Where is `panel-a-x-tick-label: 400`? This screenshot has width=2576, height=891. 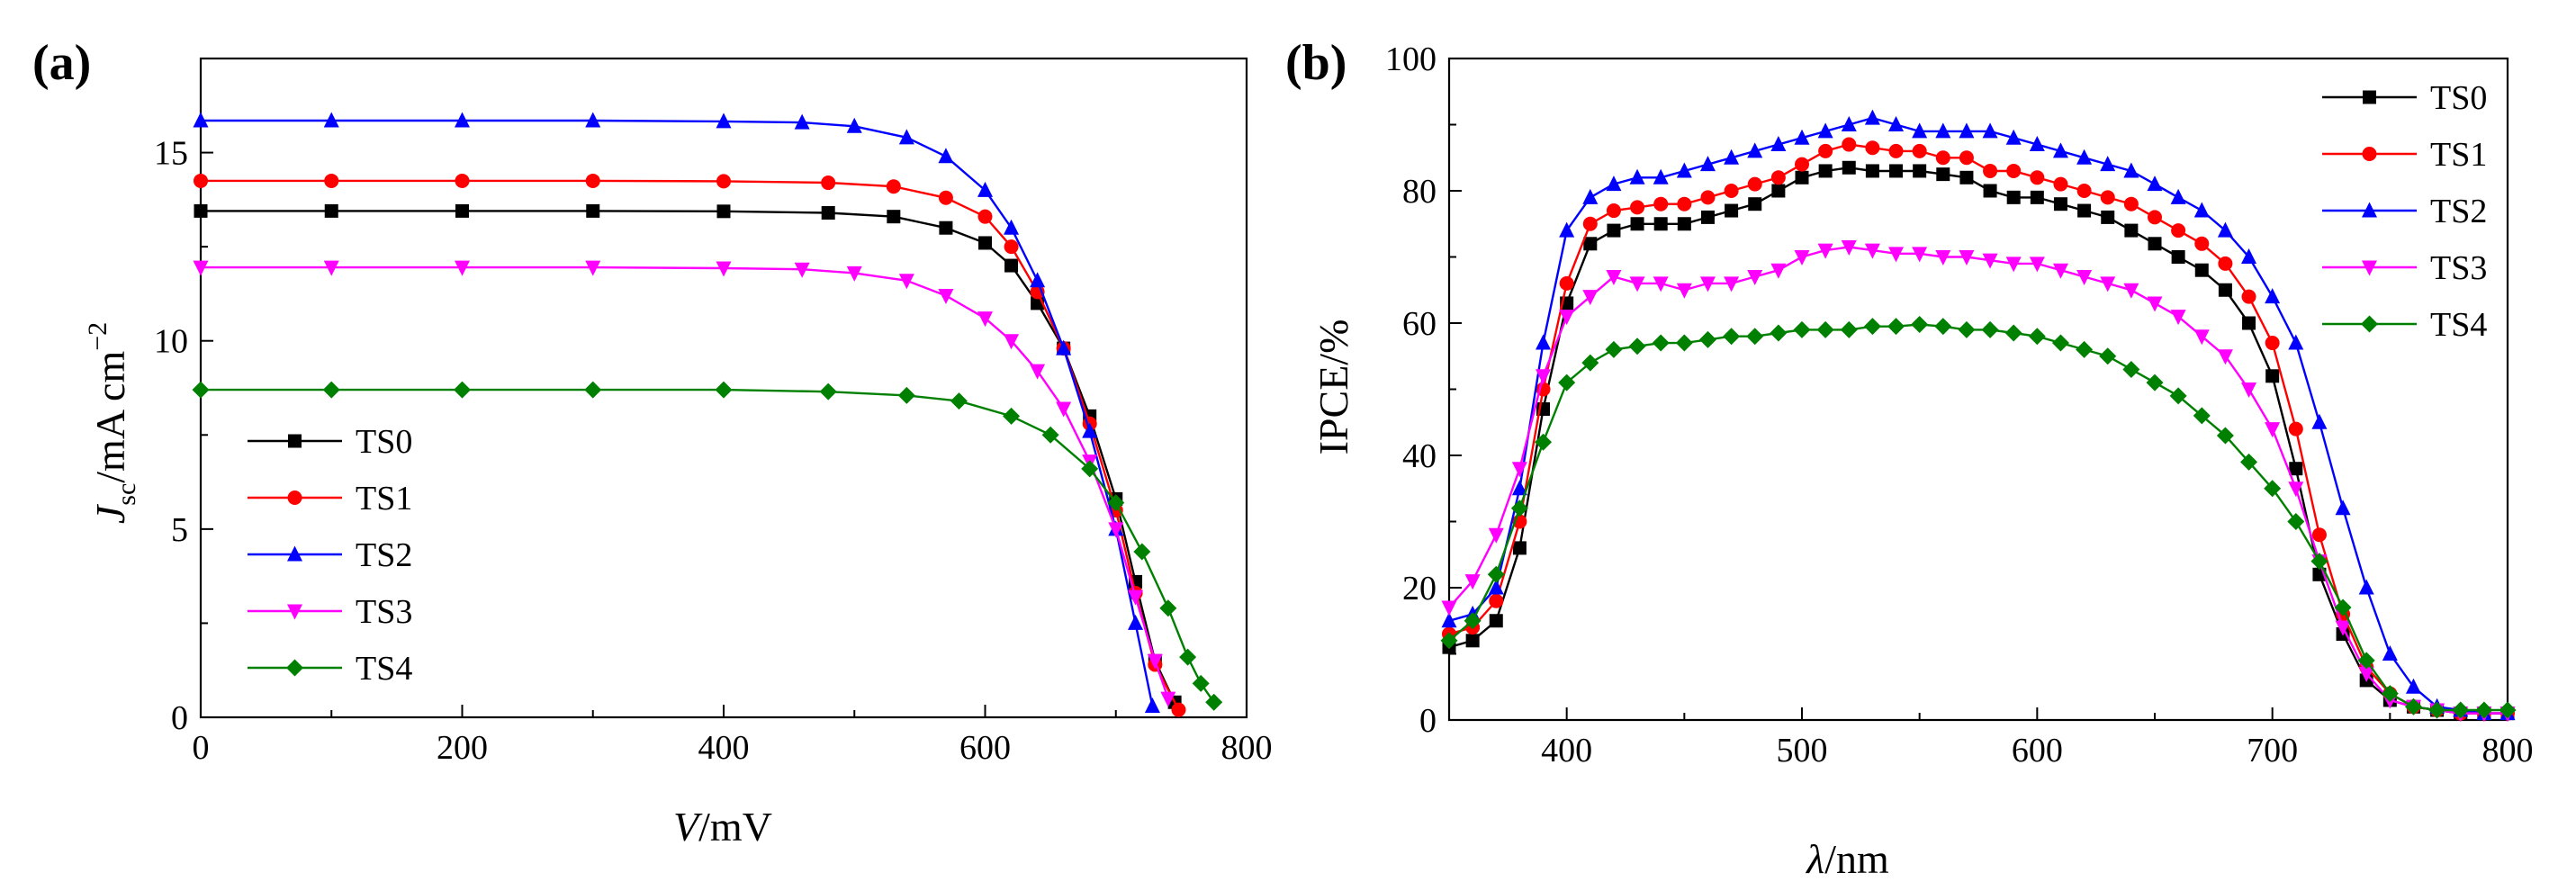 panel-a-x-tick-label: 400 is located at coordinates (724, 748).